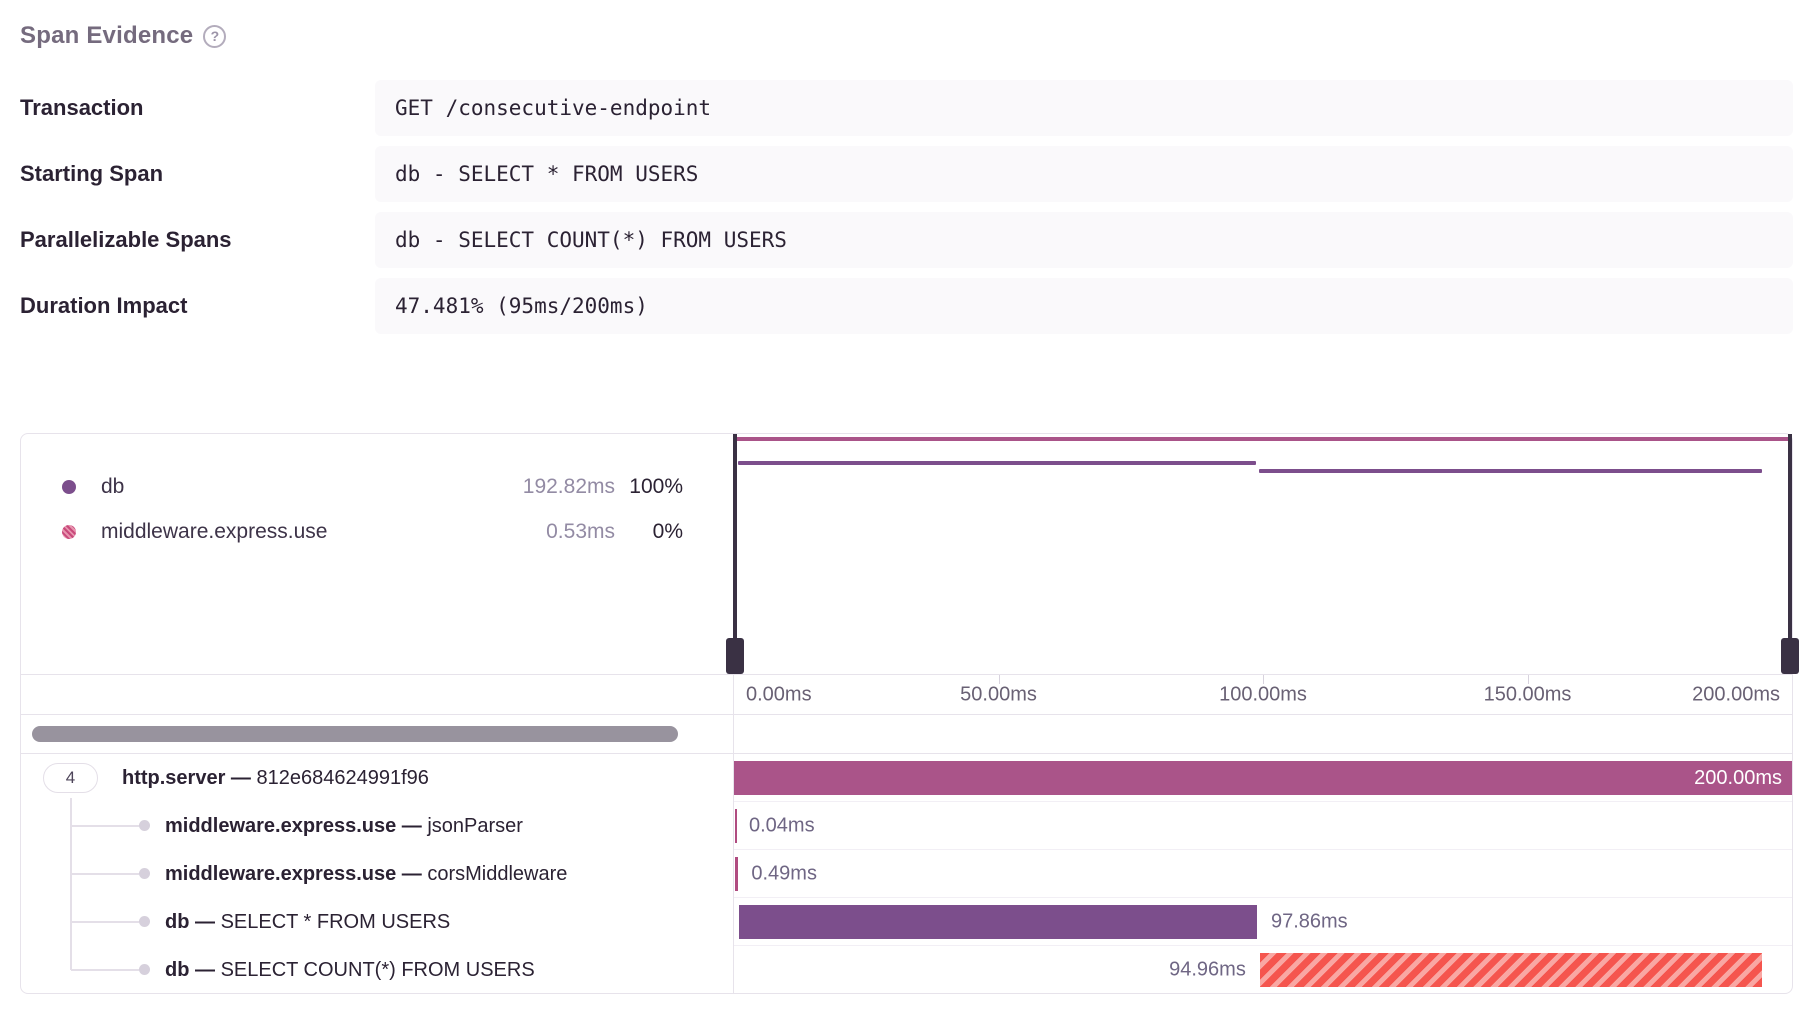 The height and width of the screenshot is (1020, 1820). I want to click on span-tree-row: middleware.express.use — corsMiddleware, so click(377, 874).